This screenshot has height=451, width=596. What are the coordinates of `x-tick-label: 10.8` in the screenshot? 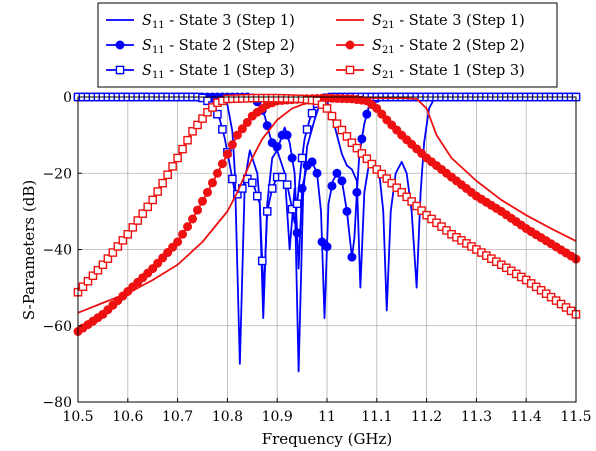 It's located at (227, 417).